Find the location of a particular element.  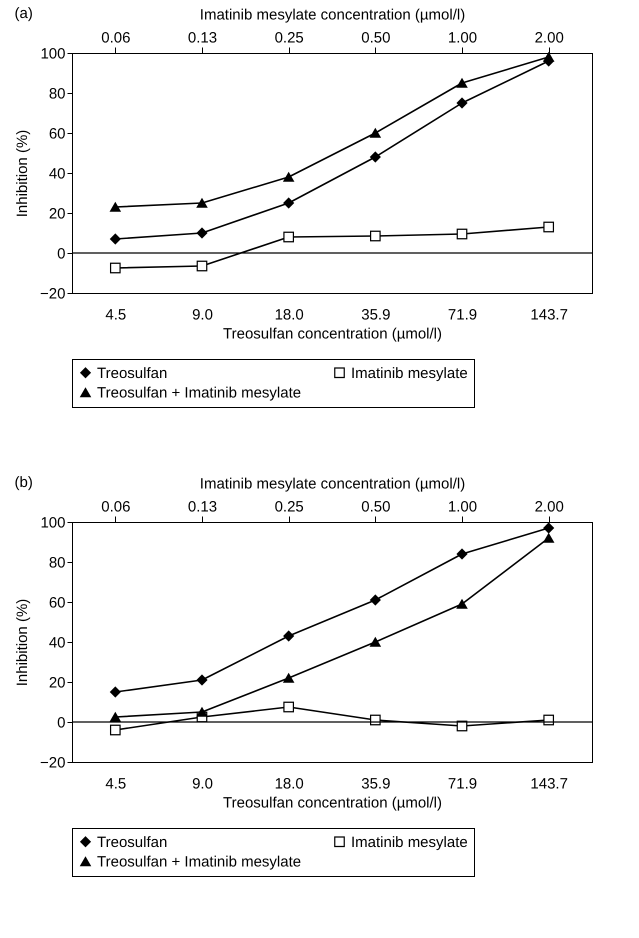

chart-title: (a) is located at coordinates (23, 13).